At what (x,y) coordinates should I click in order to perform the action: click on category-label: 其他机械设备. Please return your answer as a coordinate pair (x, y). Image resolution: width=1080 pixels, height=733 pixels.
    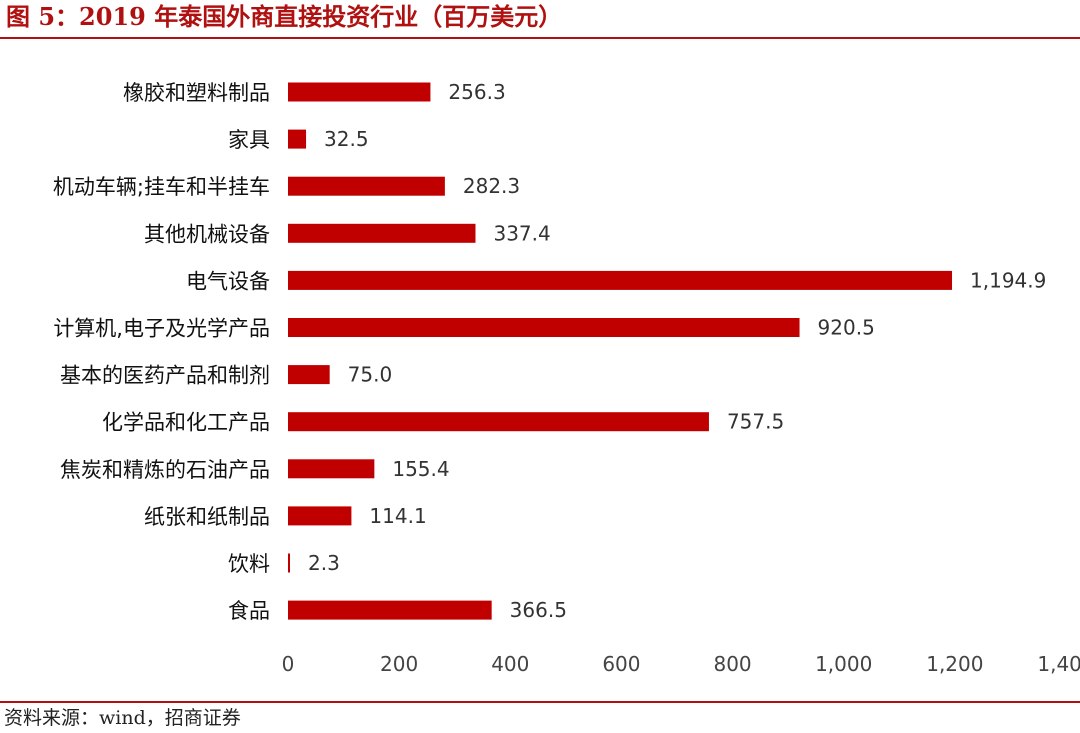
    Looking at the image, I should click on (207, 234).